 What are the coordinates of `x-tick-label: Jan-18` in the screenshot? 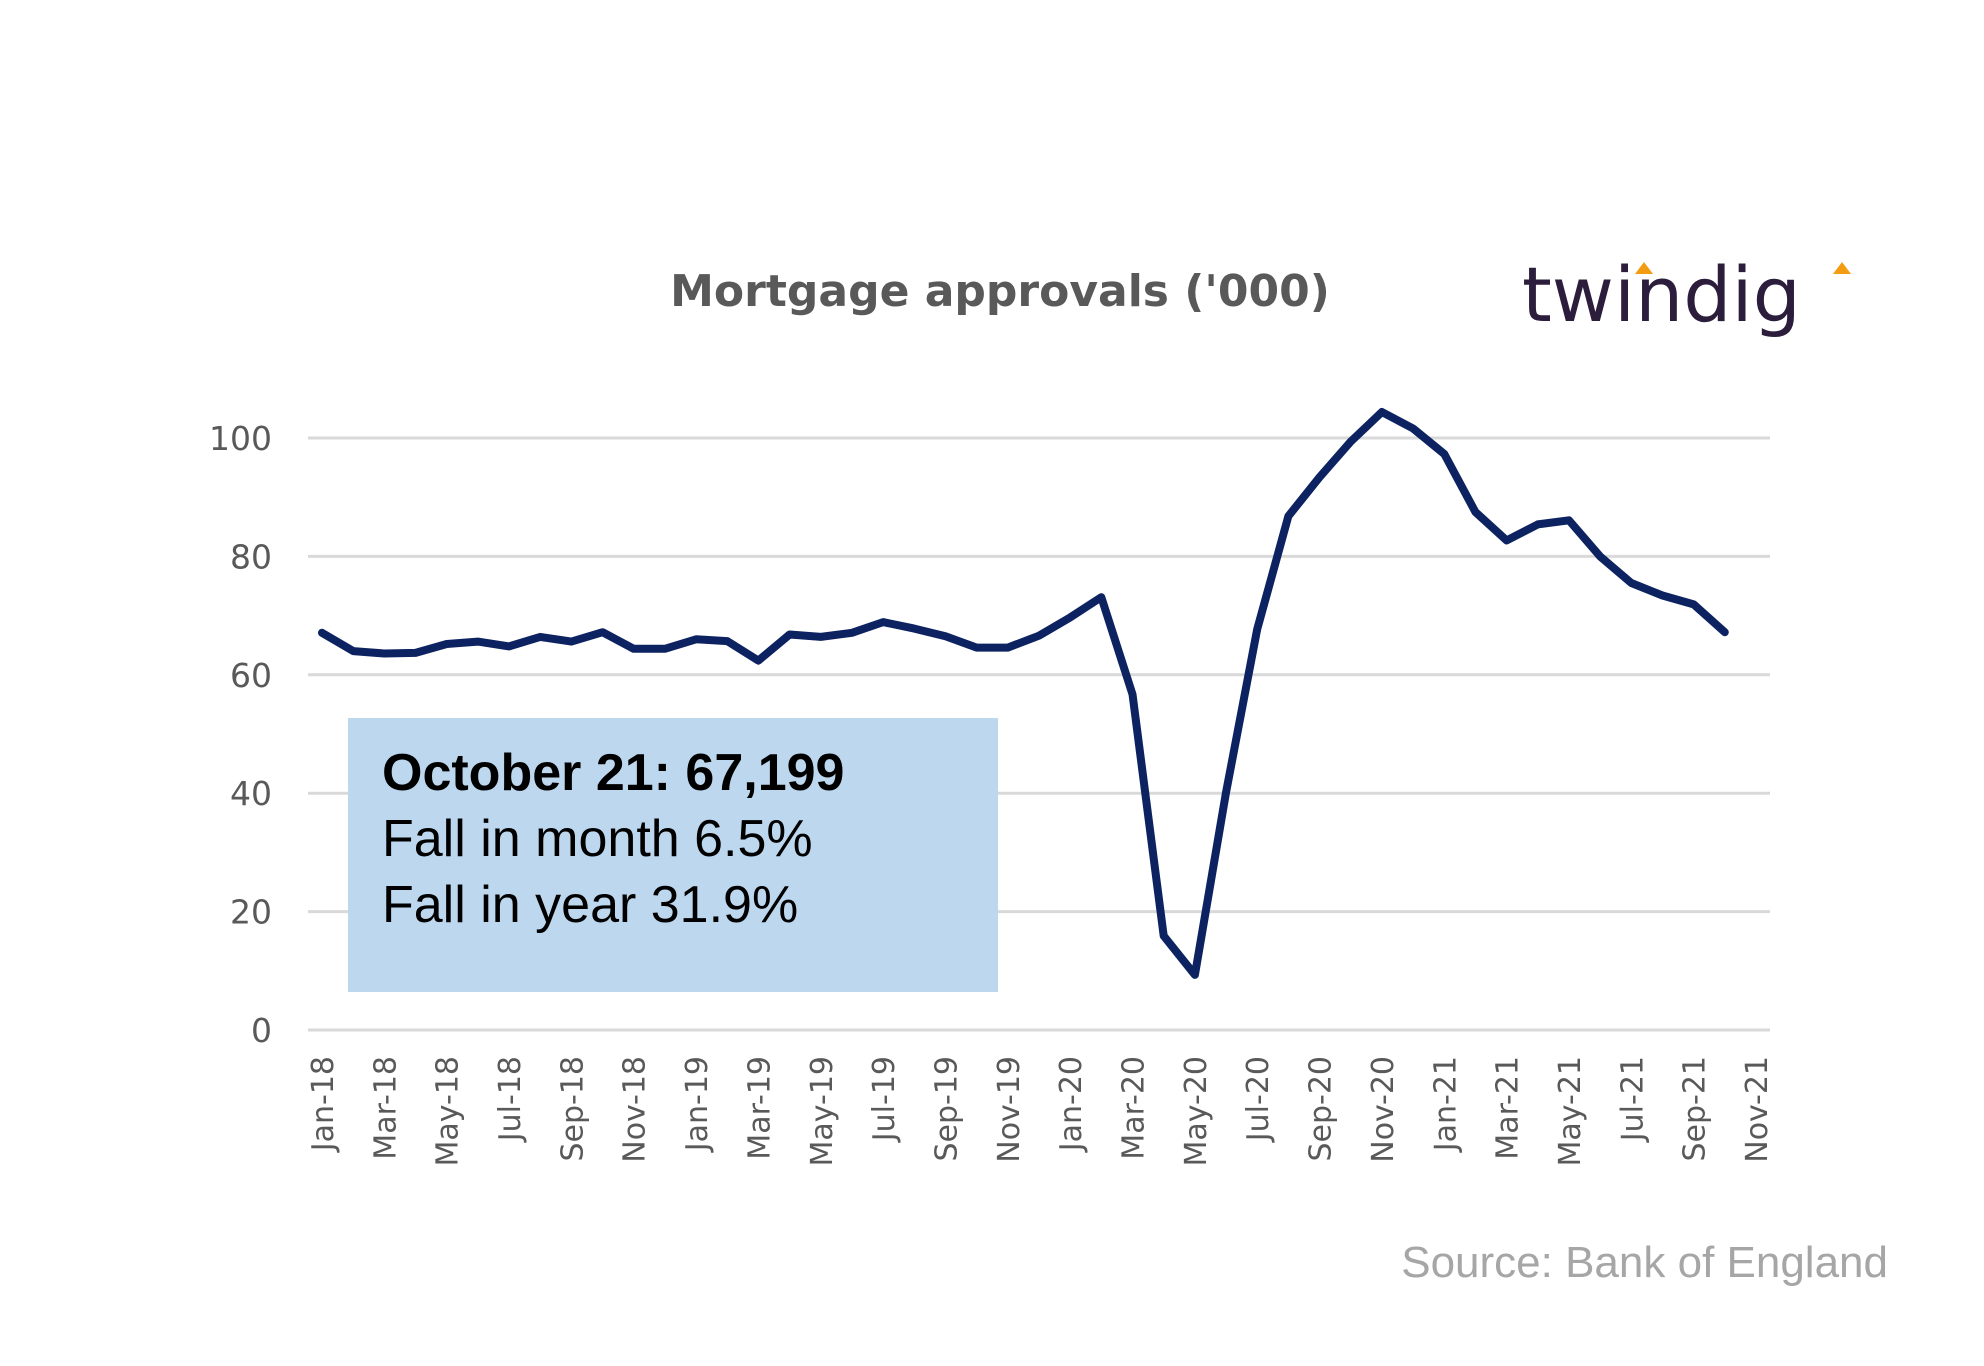 It's located at (323, 1104).